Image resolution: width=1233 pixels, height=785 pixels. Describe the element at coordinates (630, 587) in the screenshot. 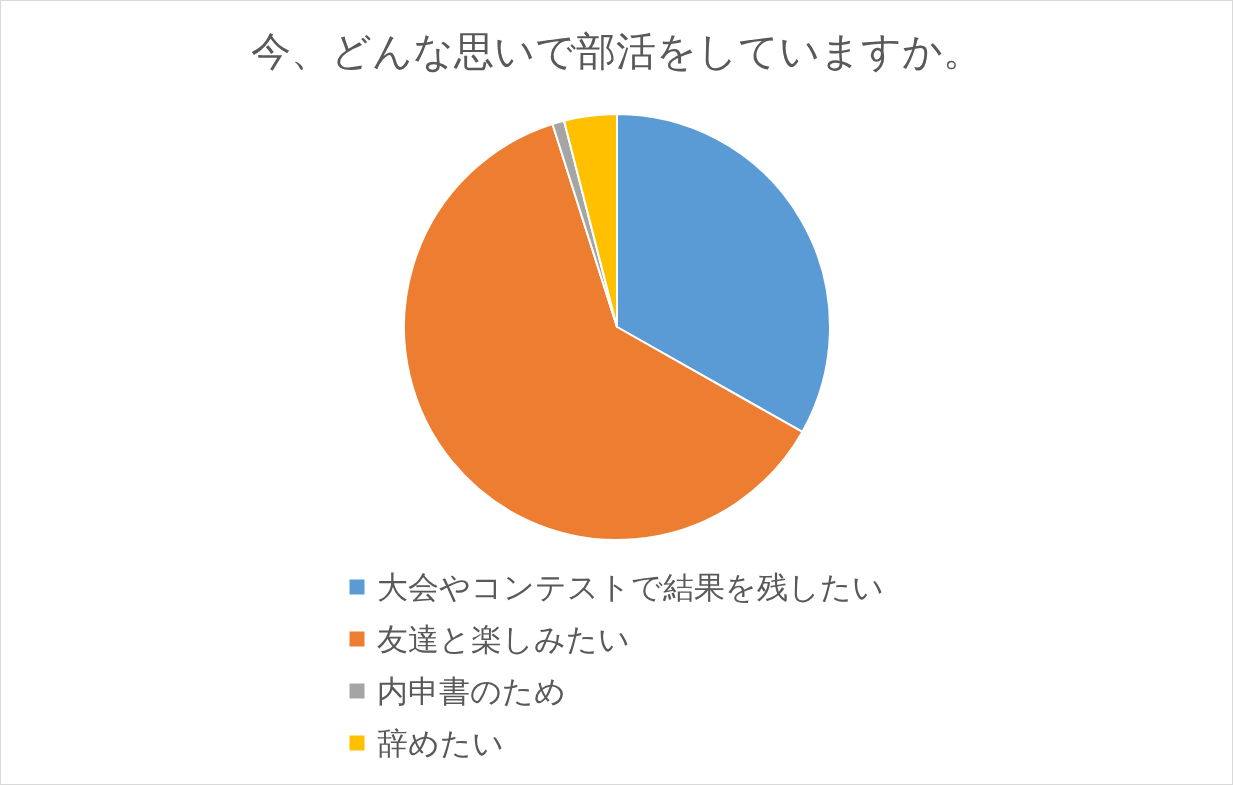

I see `legend-label: 大会やコンテストで結果を残したい` at that location.